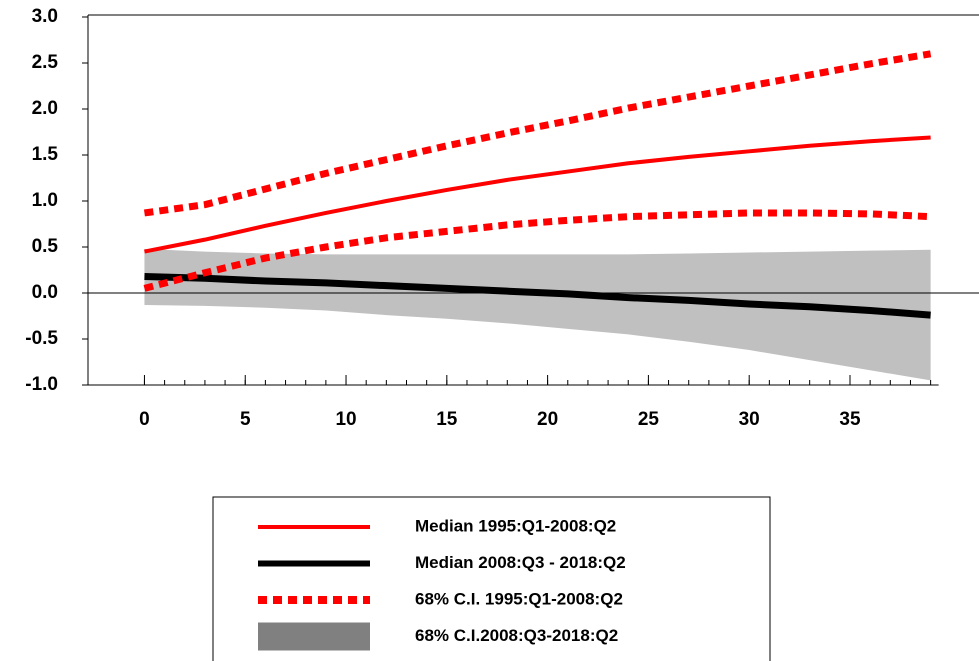 This screenshot has width=979, height=661. I want to click on legend-label: Median 1995:Q1-2008:Q2, so click(515, 525).